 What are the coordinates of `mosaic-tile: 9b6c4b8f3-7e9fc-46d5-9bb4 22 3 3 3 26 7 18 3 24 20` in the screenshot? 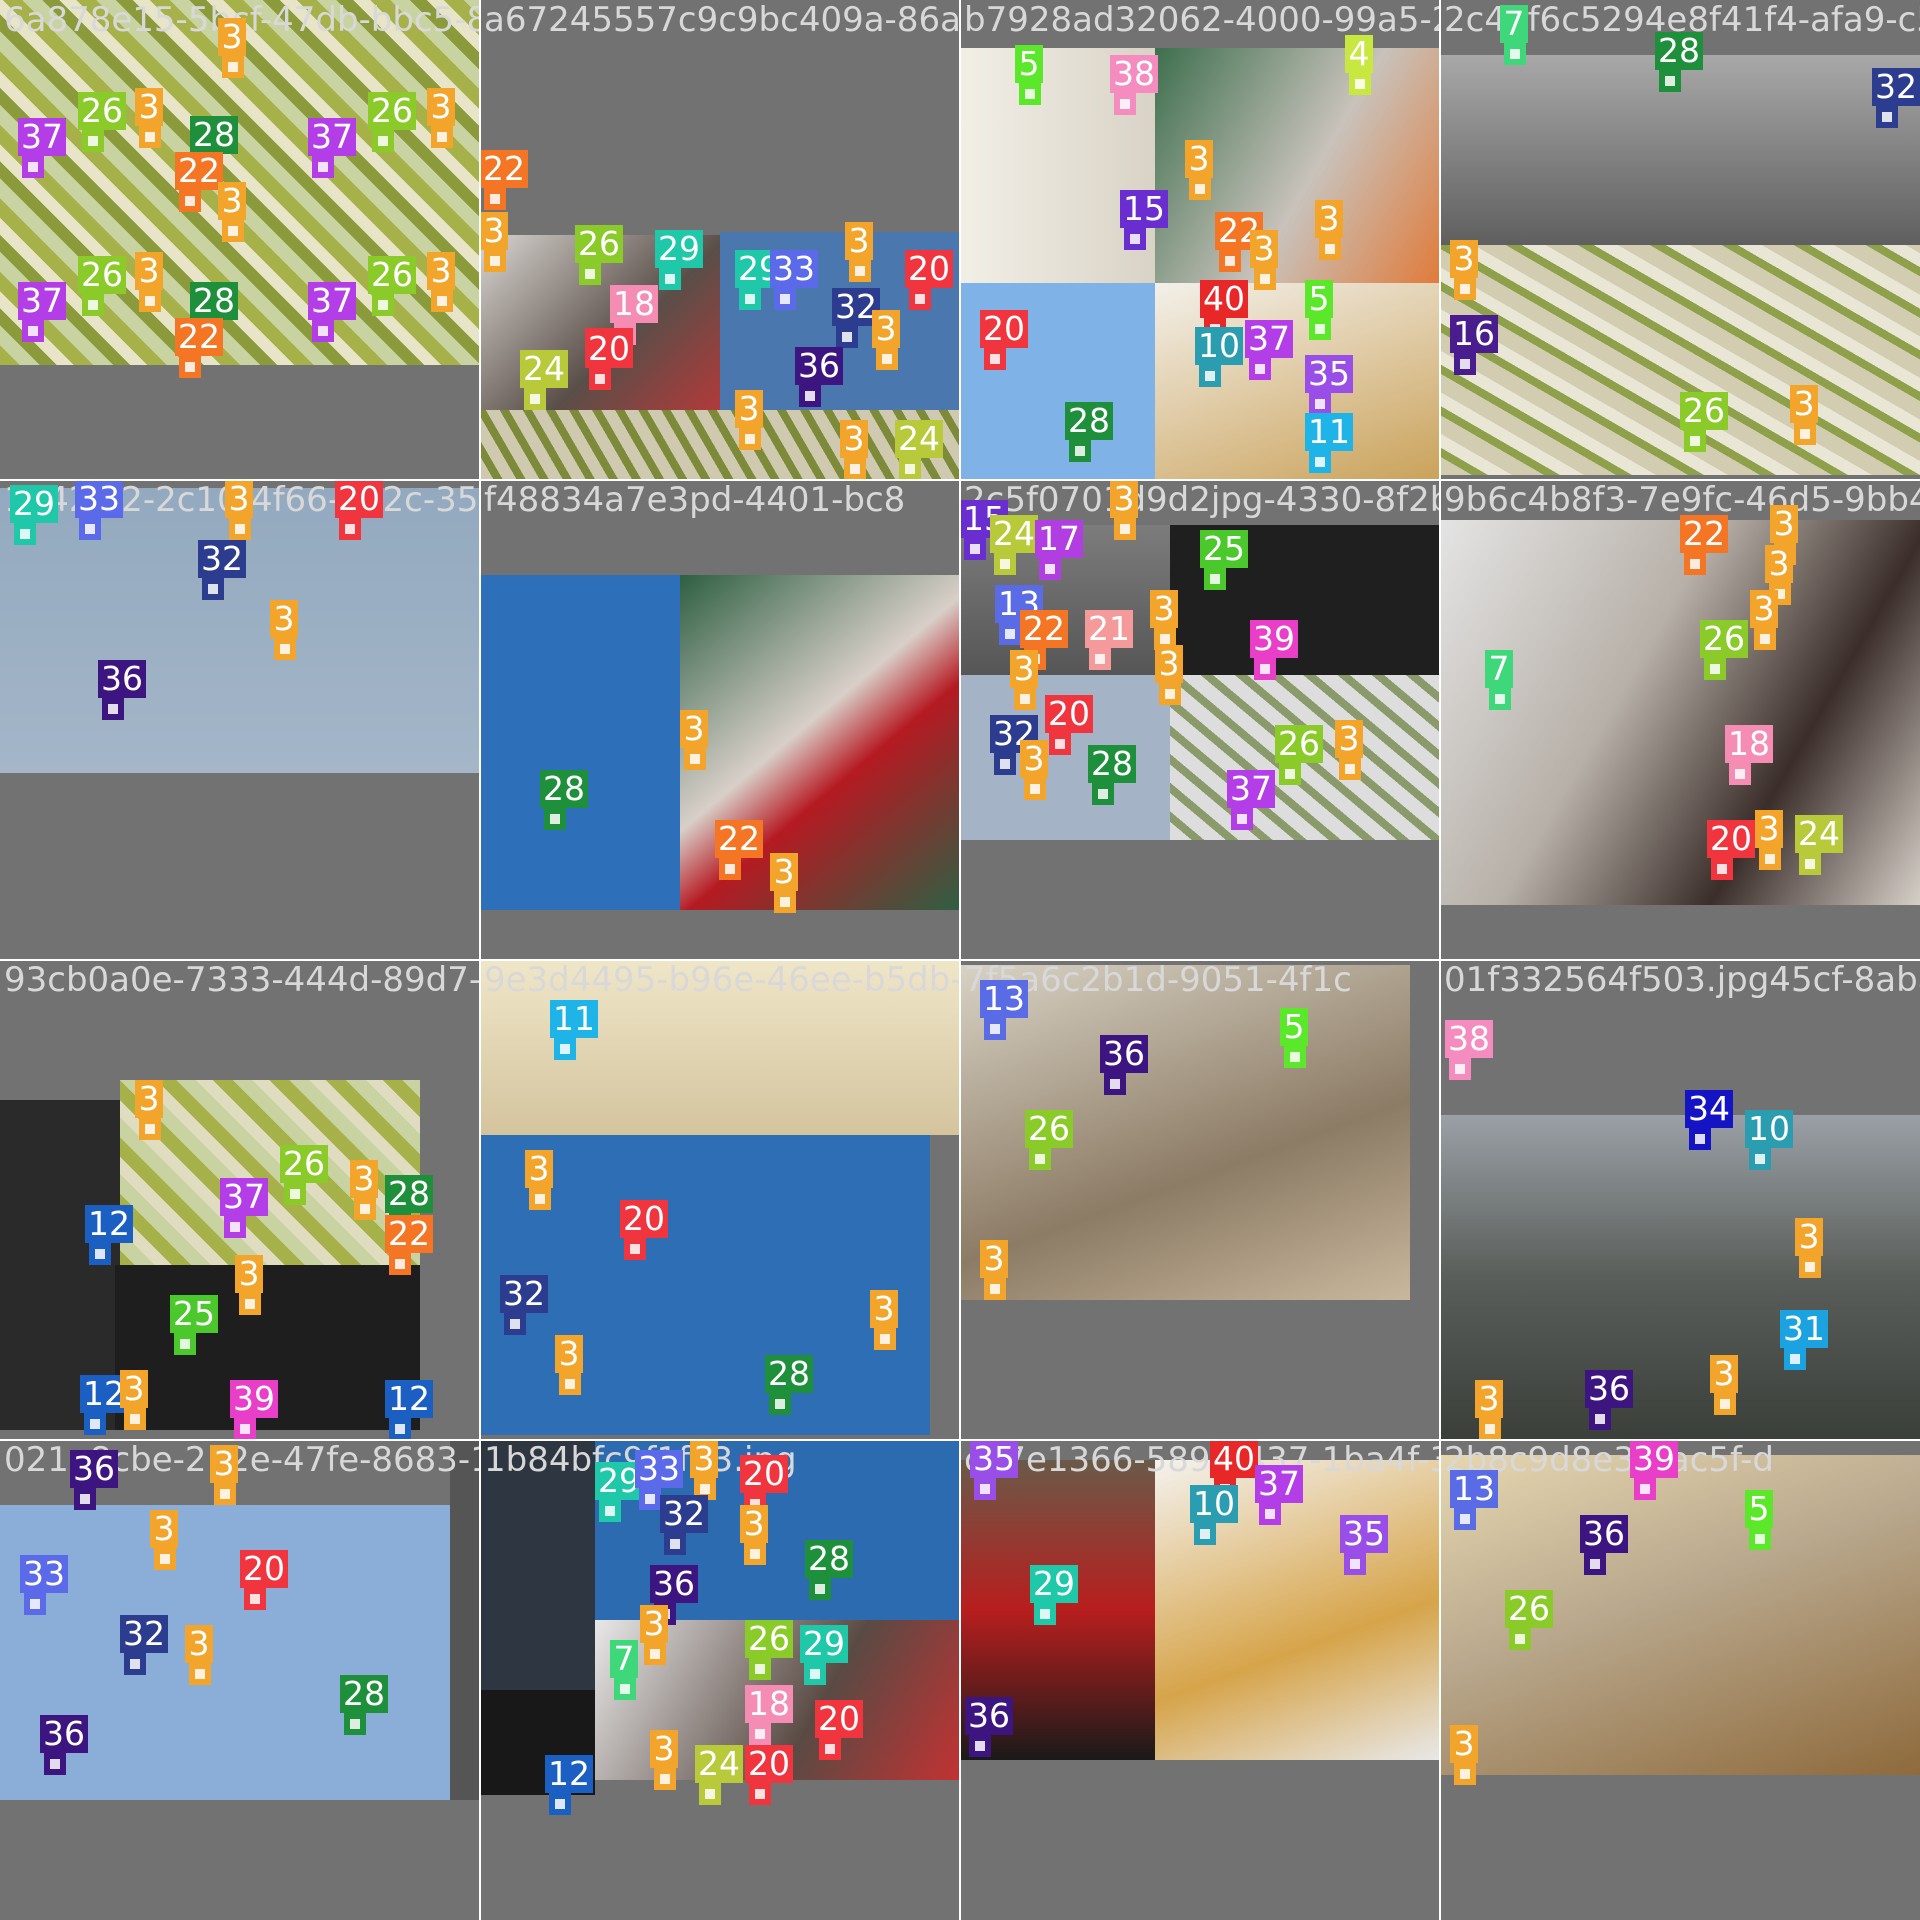 It's located at (1680, 720).